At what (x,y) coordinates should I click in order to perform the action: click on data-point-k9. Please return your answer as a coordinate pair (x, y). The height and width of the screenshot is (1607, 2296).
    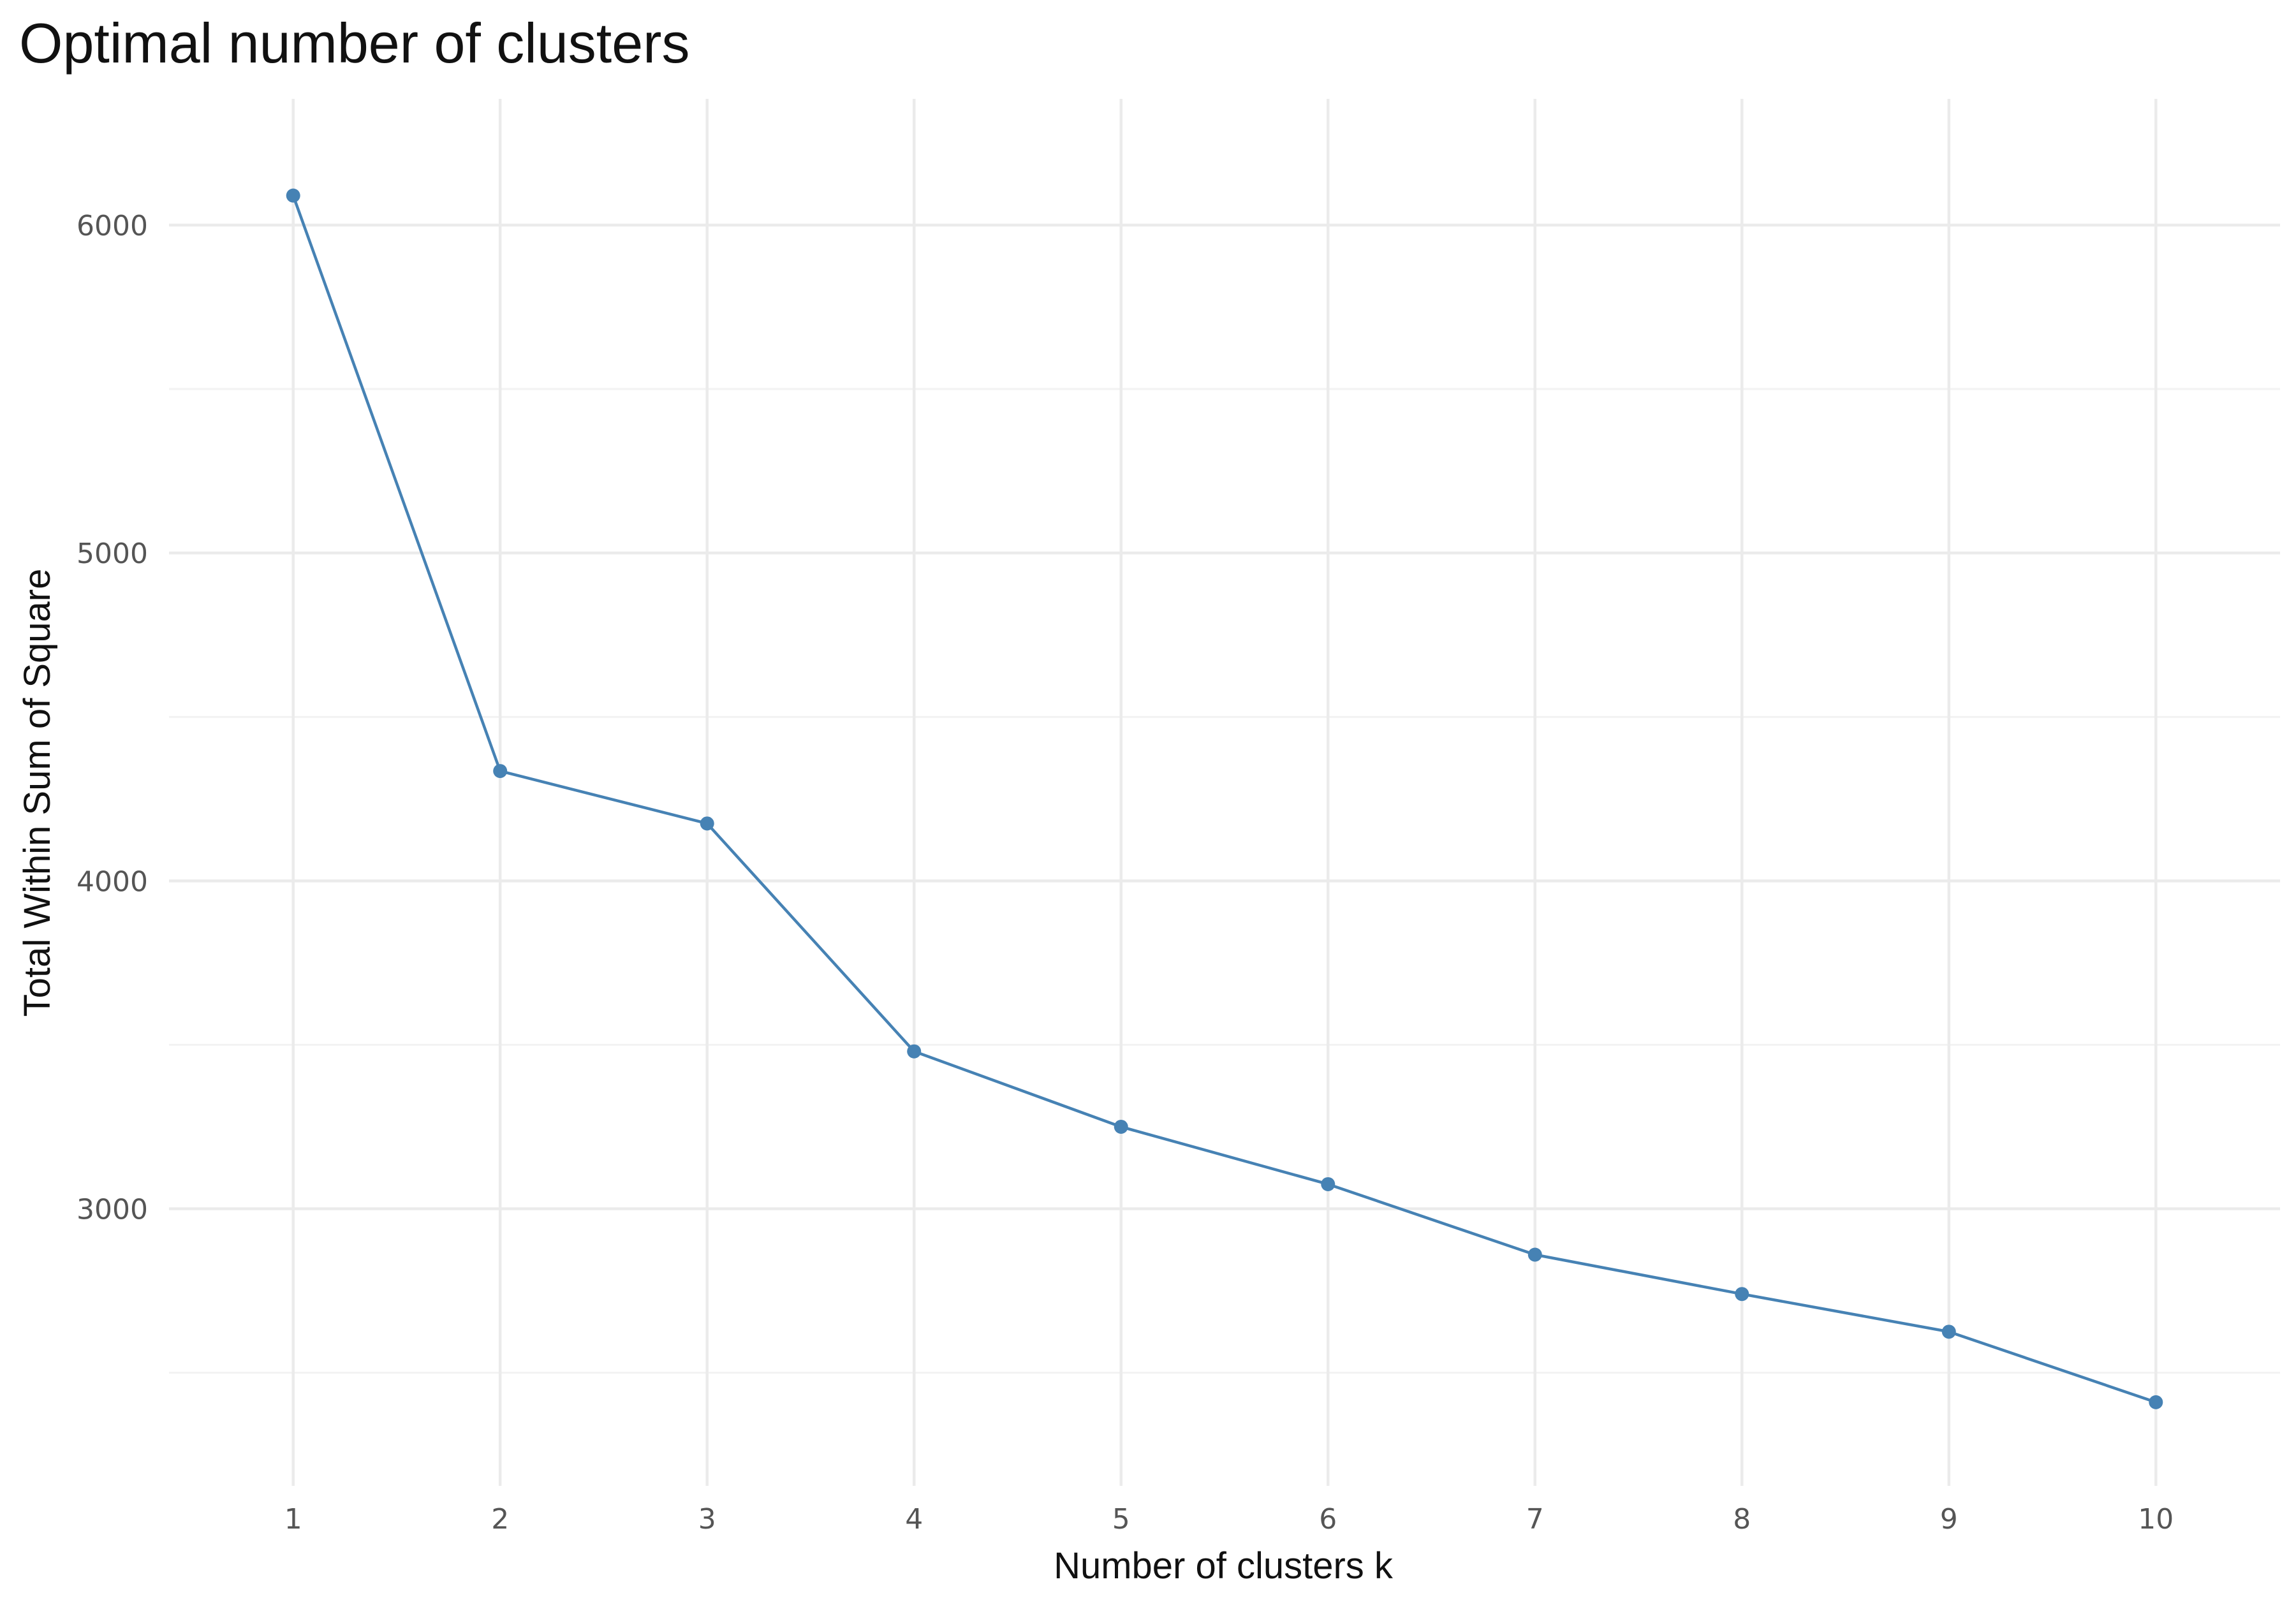
    Looking at the image, I should click on (1948, 1331).